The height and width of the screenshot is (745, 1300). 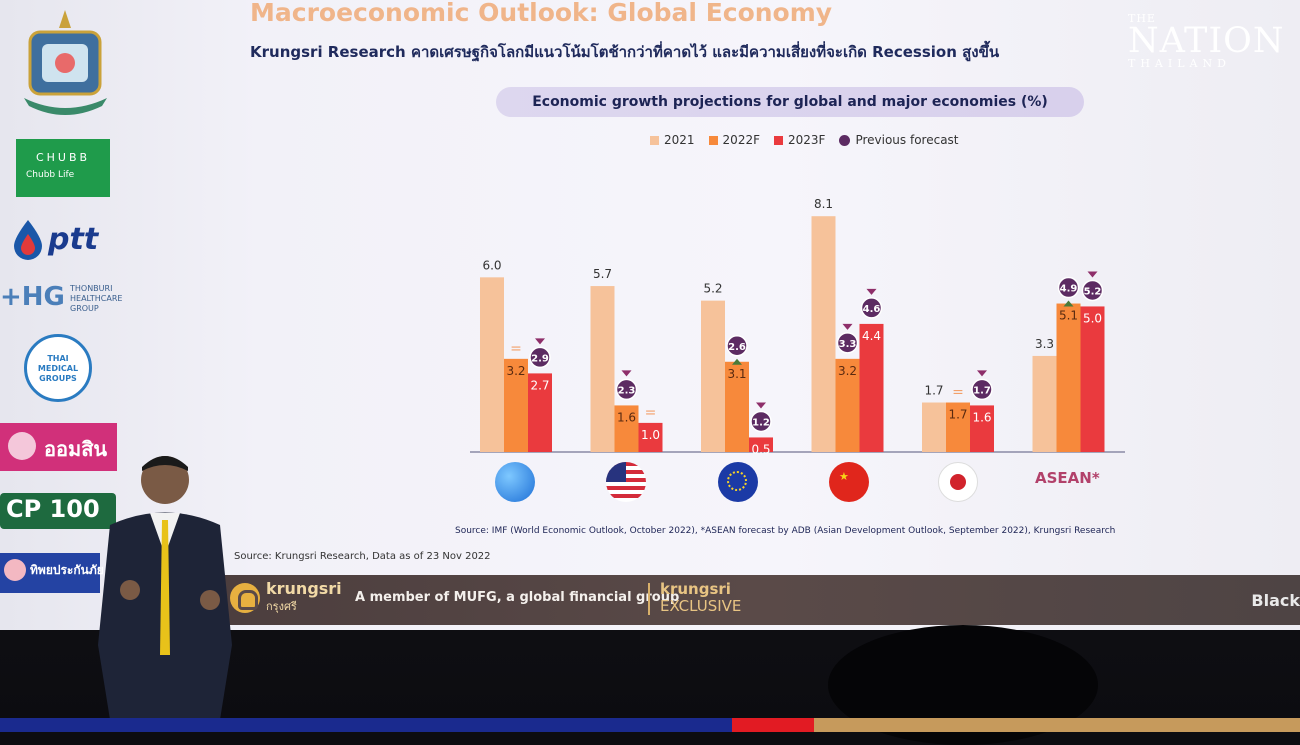 I want to click on legend-dot, so click(x=845, y=140).